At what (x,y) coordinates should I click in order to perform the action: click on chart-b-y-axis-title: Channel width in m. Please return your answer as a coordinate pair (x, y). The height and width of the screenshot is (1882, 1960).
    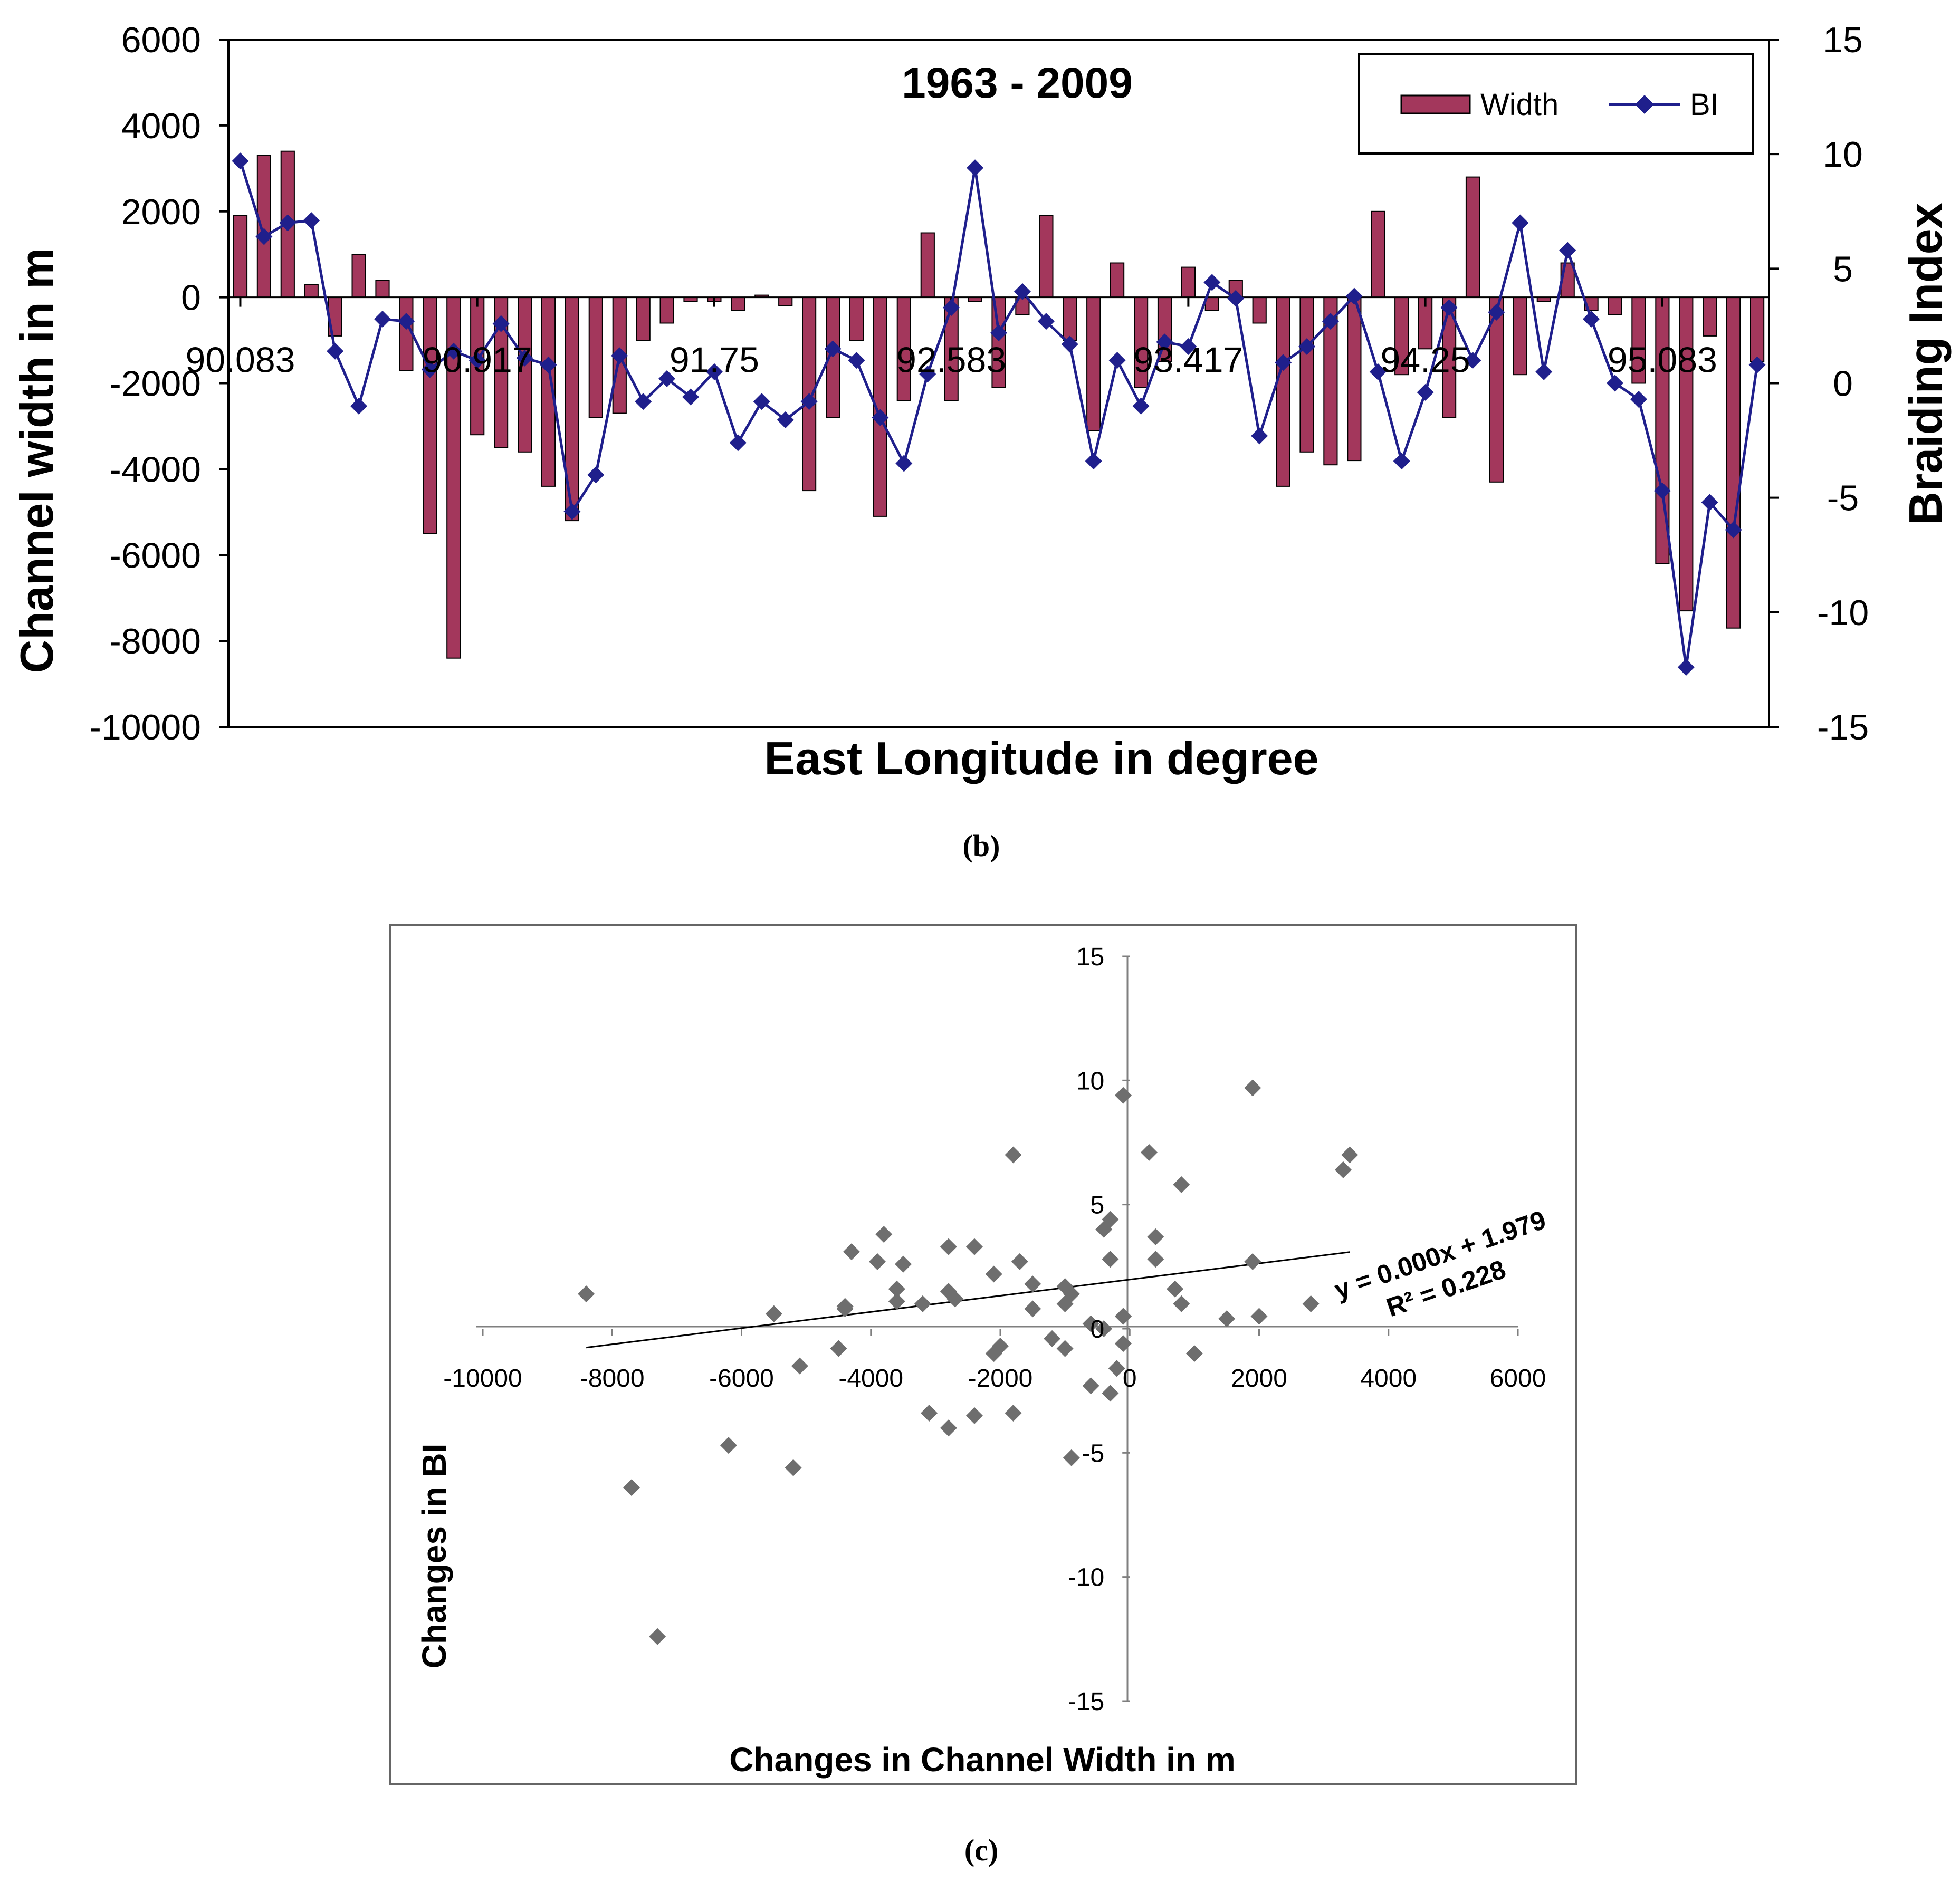
    Looking at the image, I should click on (37, 461).